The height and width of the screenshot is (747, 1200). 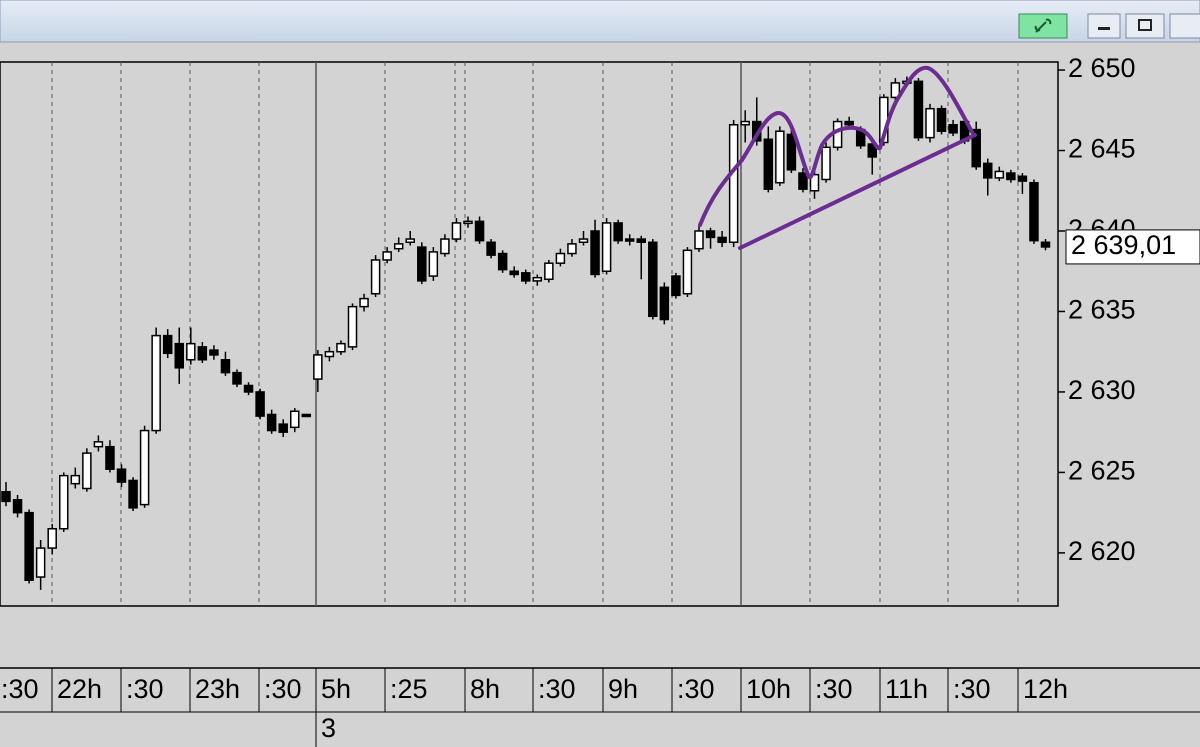 I want to click on date-label: 3, so click(x=328, y=728).